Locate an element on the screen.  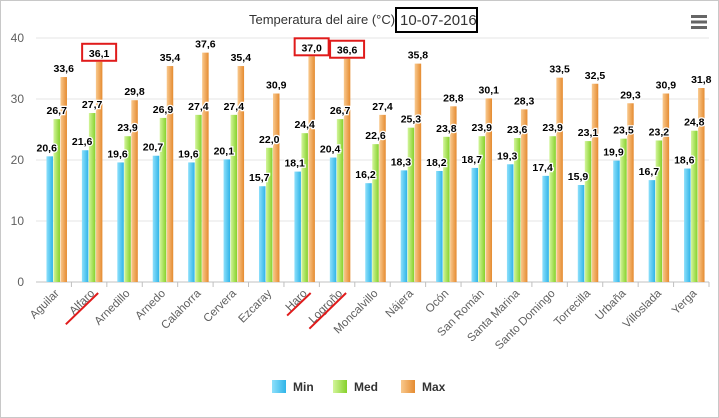
bar-med-Ezcaray is located at coordinates (269, 214).